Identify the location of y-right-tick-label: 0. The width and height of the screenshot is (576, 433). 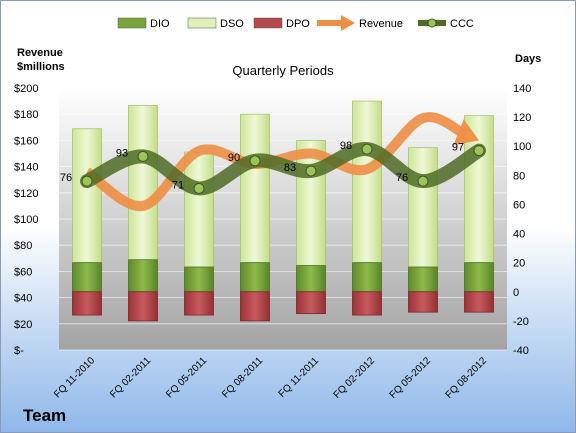
(516, 293).